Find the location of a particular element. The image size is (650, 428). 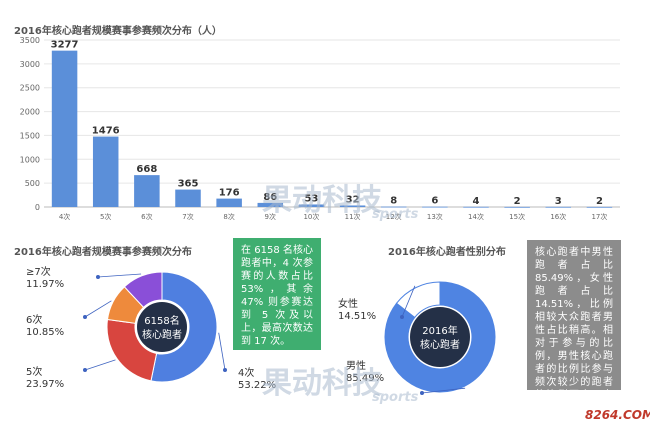

center-label-line1: 6158名 is located at coordinates (161, 320).